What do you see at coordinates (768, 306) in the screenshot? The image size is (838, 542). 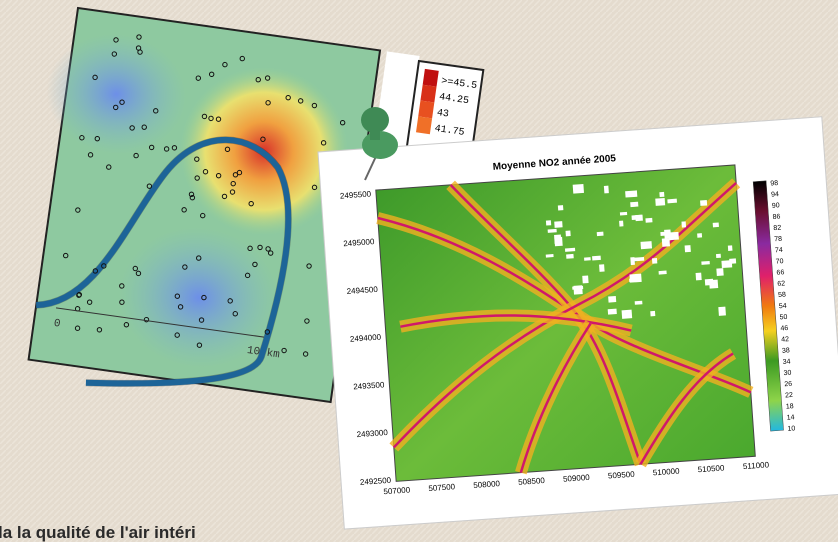 I see `colorbar` at bounding box center [768, 306].